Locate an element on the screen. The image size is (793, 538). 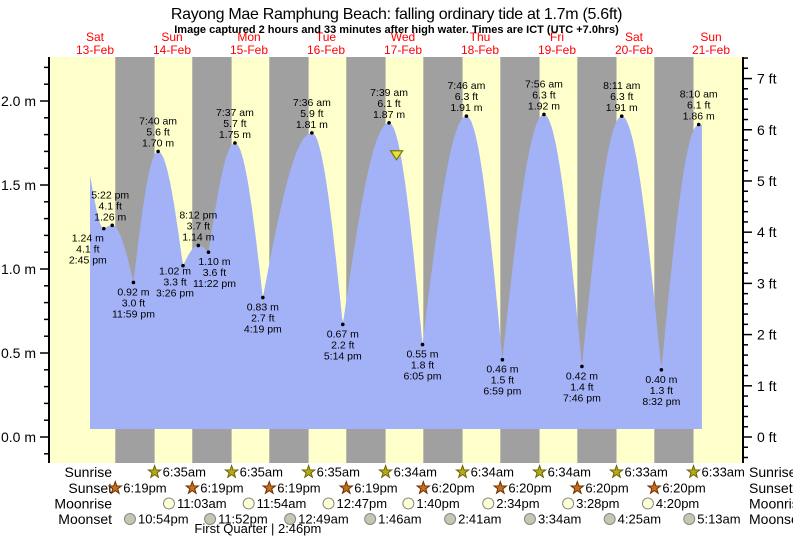
svg-text: 11:22 pm is located at coordinates (214, 284).